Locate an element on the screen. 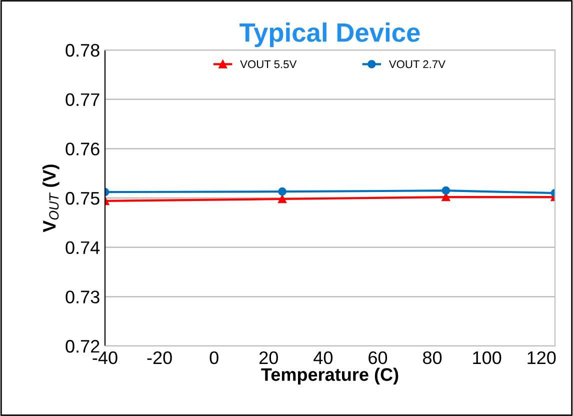 This screenshot has width=573, height=416. legend-label: VOUT 5.5V is located at coordinates (268, 64).